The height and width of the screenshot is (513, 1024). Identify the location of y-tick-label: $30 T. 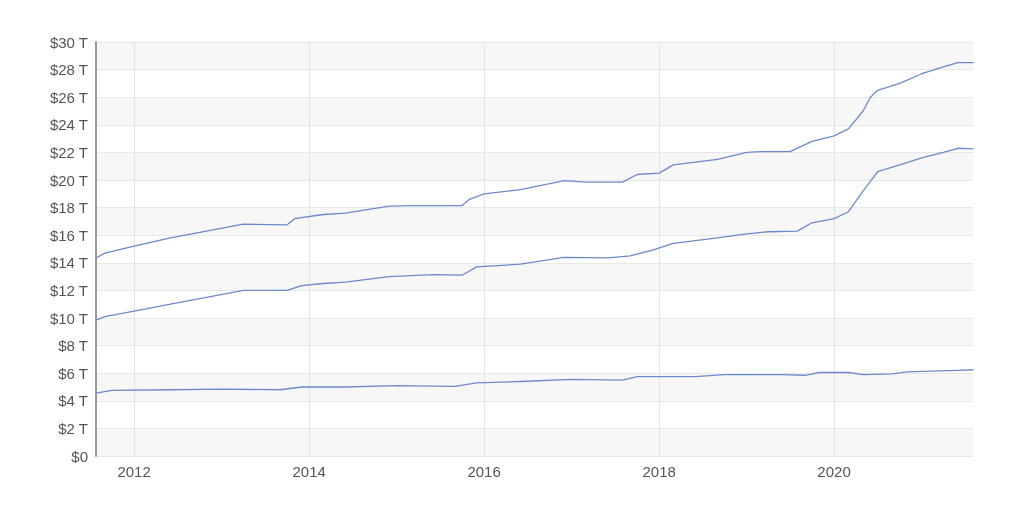
(68, 42).